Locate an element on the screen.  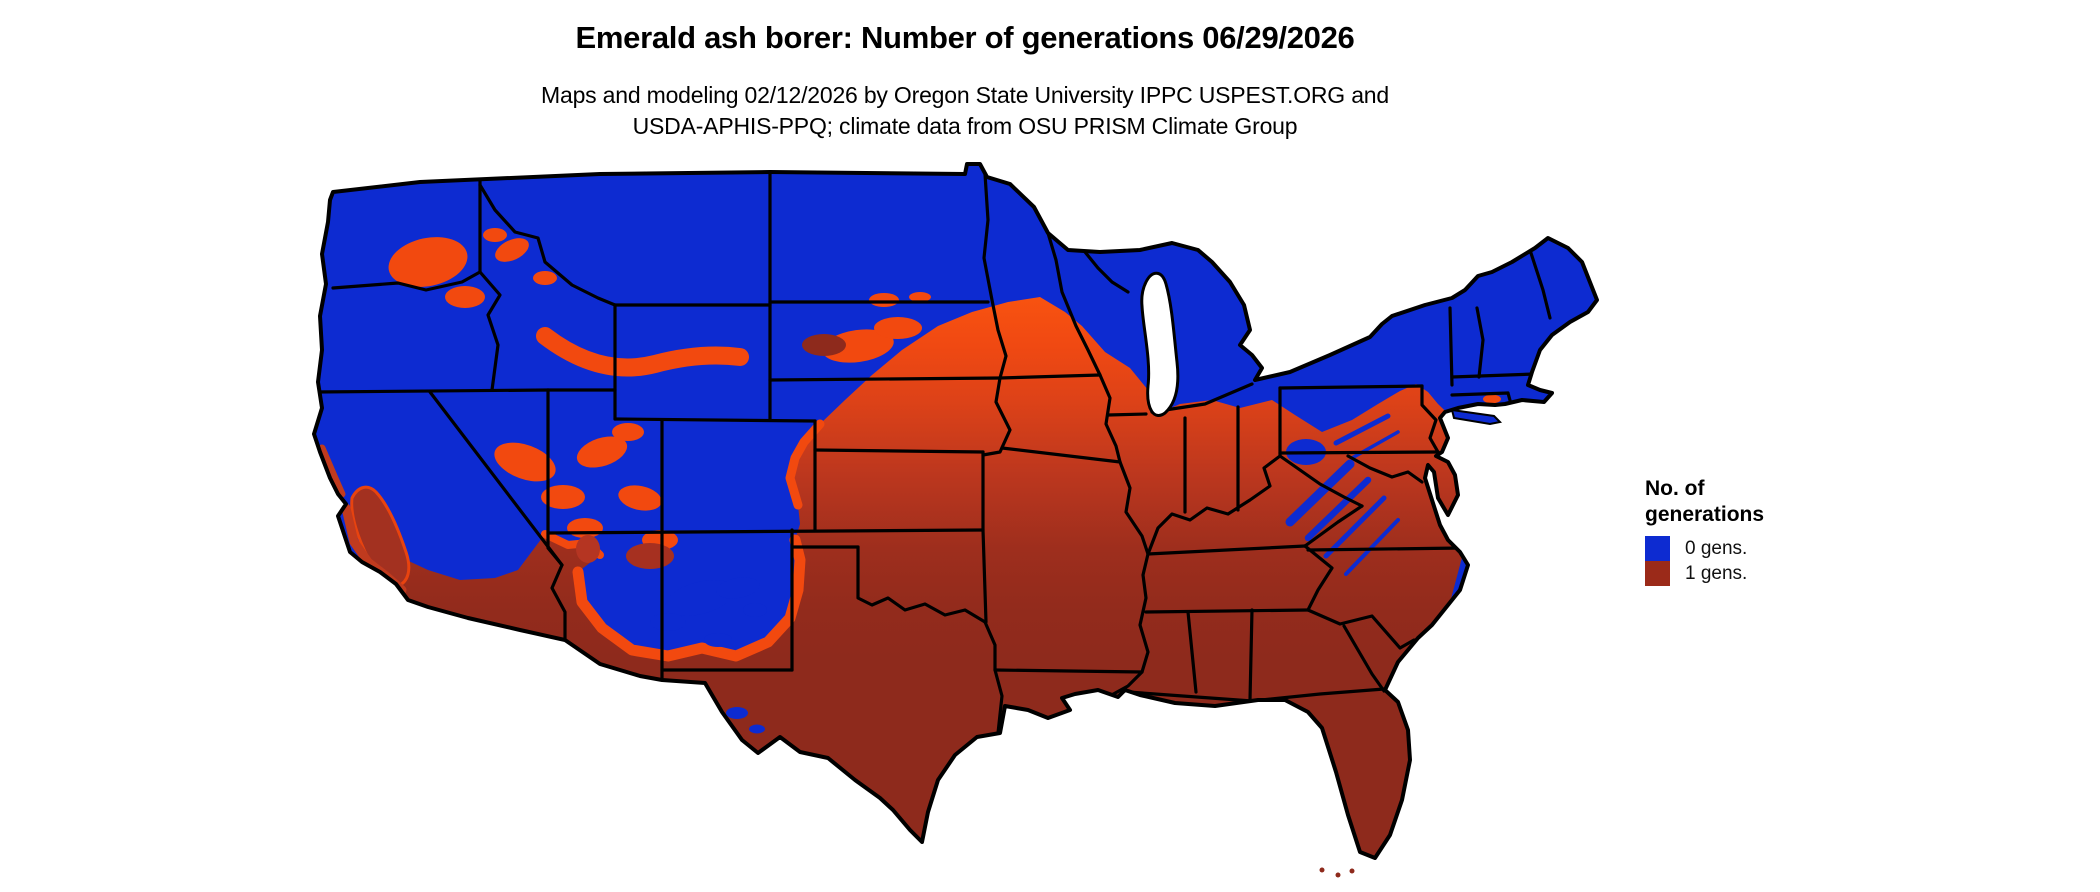
legend-label-1-gens: 1 gens. is located at coordinates (1716, 573).